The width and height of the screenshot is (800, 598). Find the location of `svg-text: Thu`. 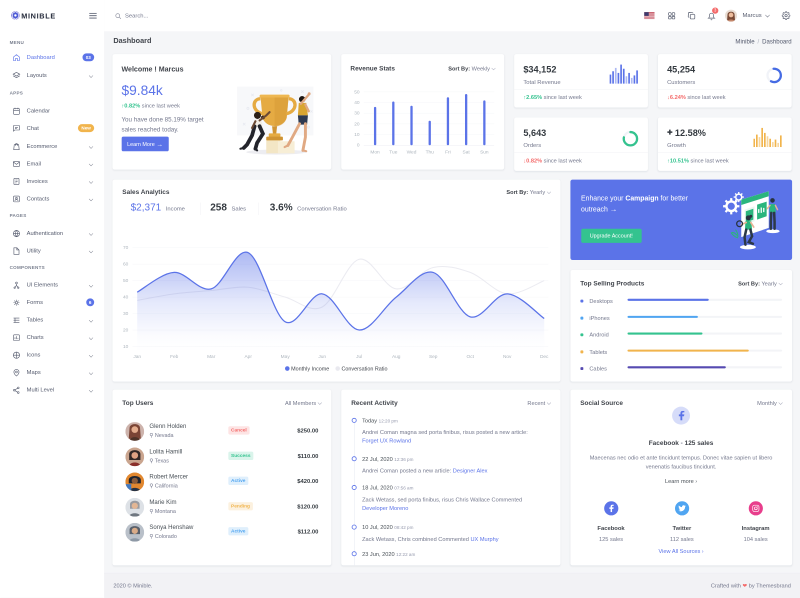

svg-text: Thu is located at coordinates (430, 151).